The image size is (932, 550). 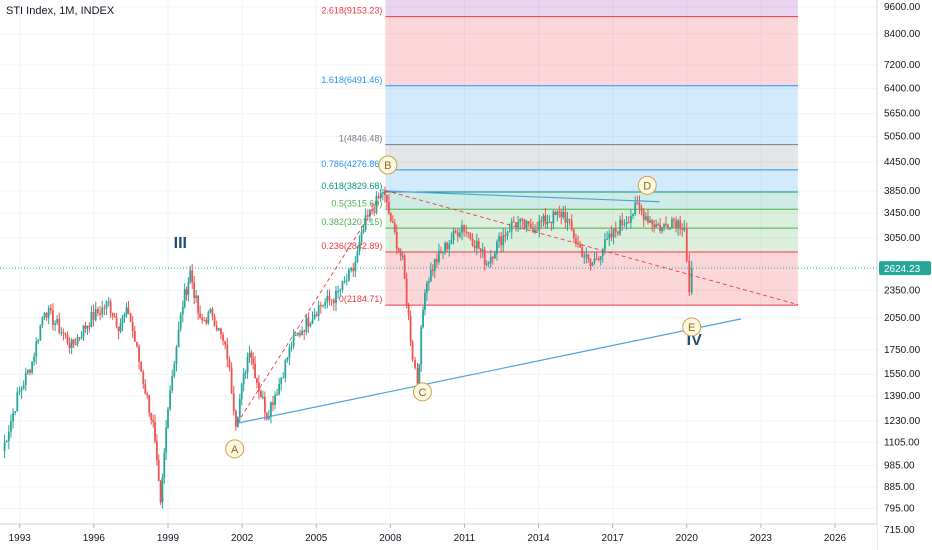 What do you see at coordinates (387, 166) in the screenshot?
I see `wave-label-b: B` at bounding box center [387, 166].